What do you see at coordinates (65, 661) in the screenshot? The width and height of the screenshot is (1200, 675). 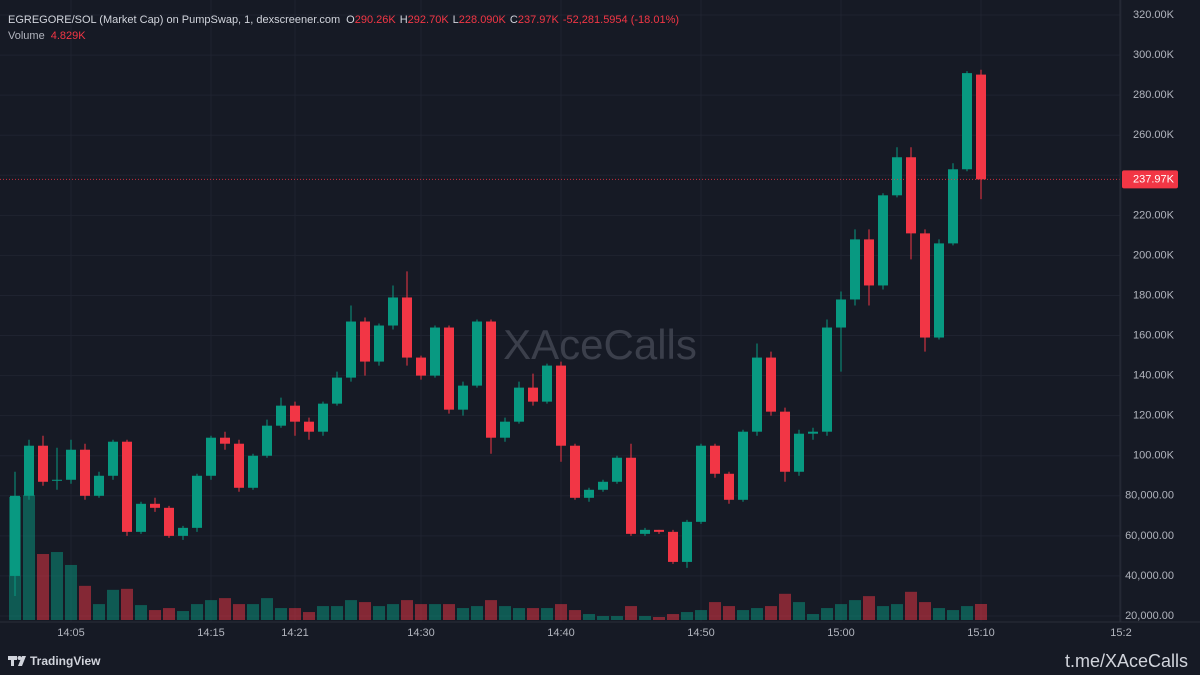 I see `brand: TradingView` at bounding box center [65, 661].